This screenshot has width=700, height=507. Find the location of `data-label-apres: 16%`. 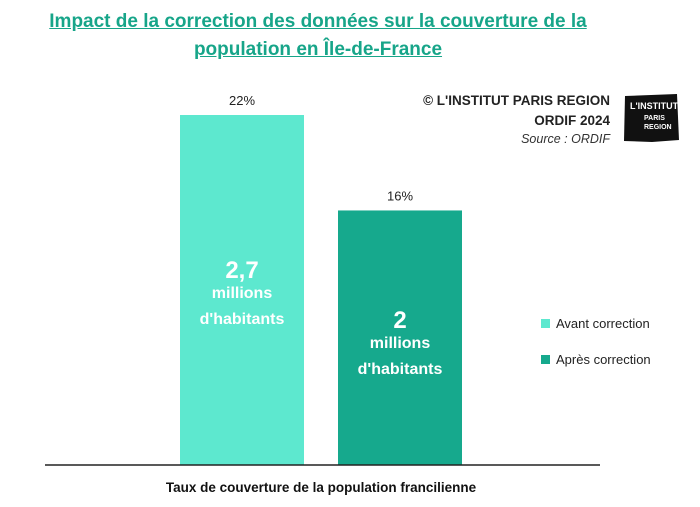

data-label-apres: 16% is located at coordinates (400, 195).